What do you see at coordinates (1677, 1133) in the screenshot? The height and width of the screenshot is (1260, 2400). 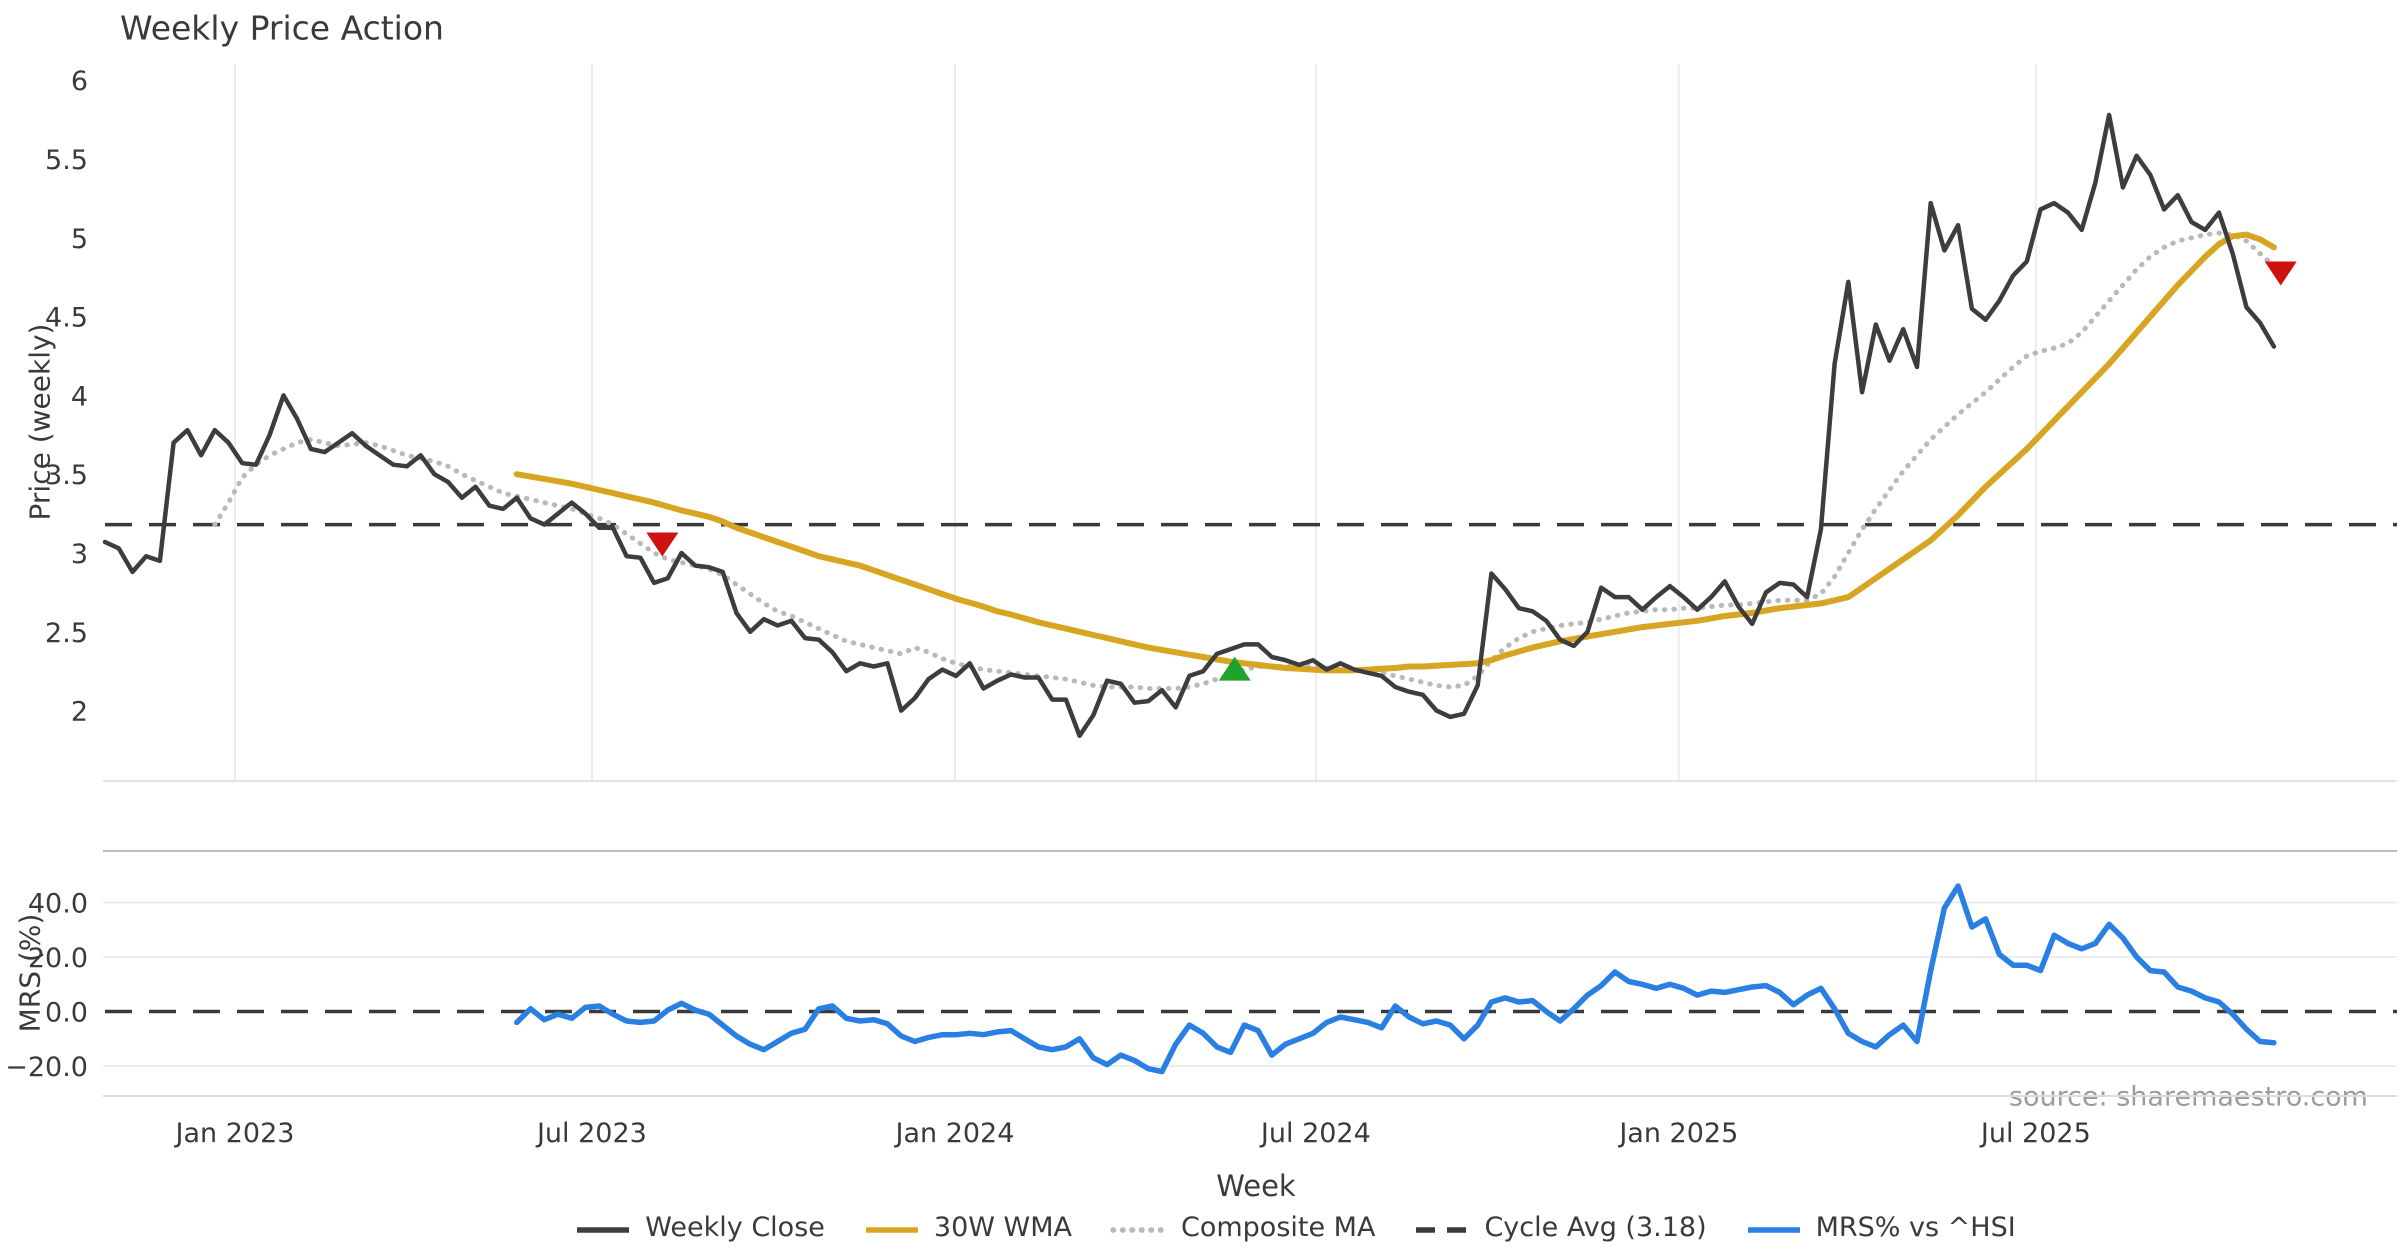 I see `x-tick-label: Jan 2025` at bounding box center [1677, 1133].